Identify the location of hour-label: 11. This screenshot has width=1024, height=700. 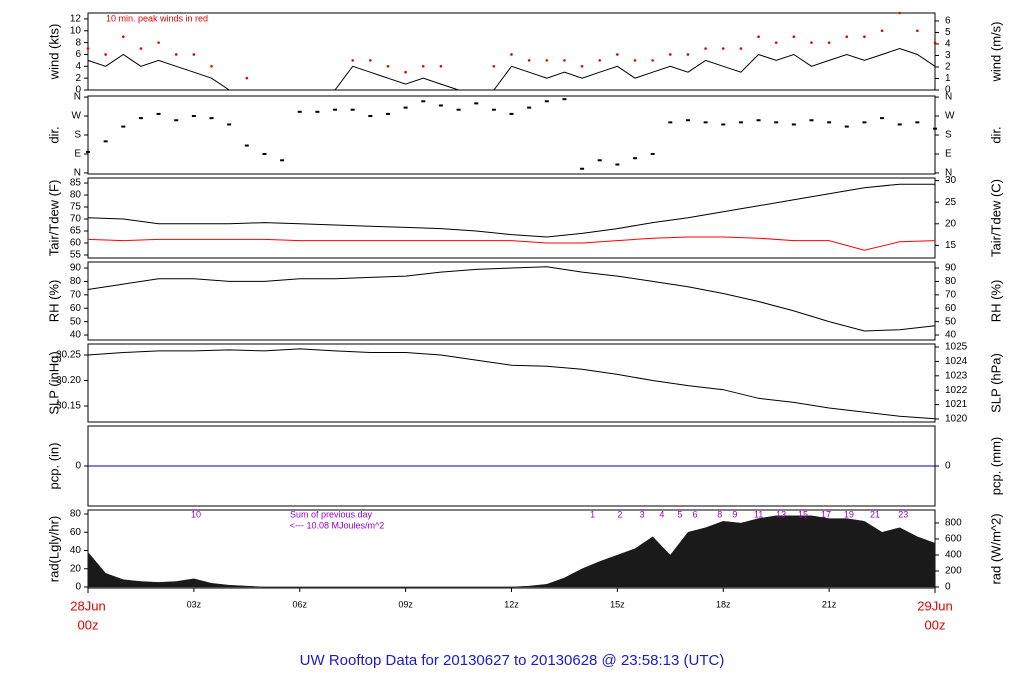
(758, 514).